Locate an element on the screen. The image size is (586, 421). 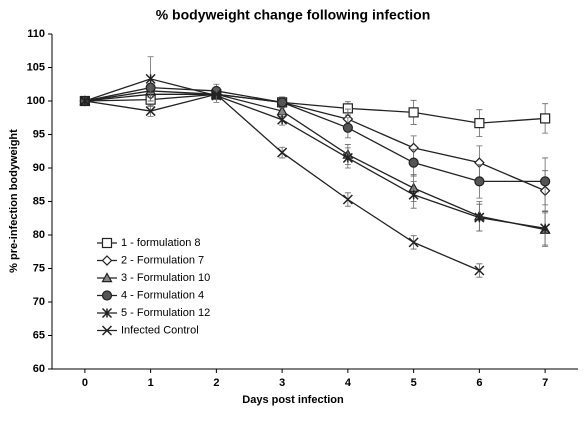
x-tick-label: 3 is located at coordinates (282, 383).